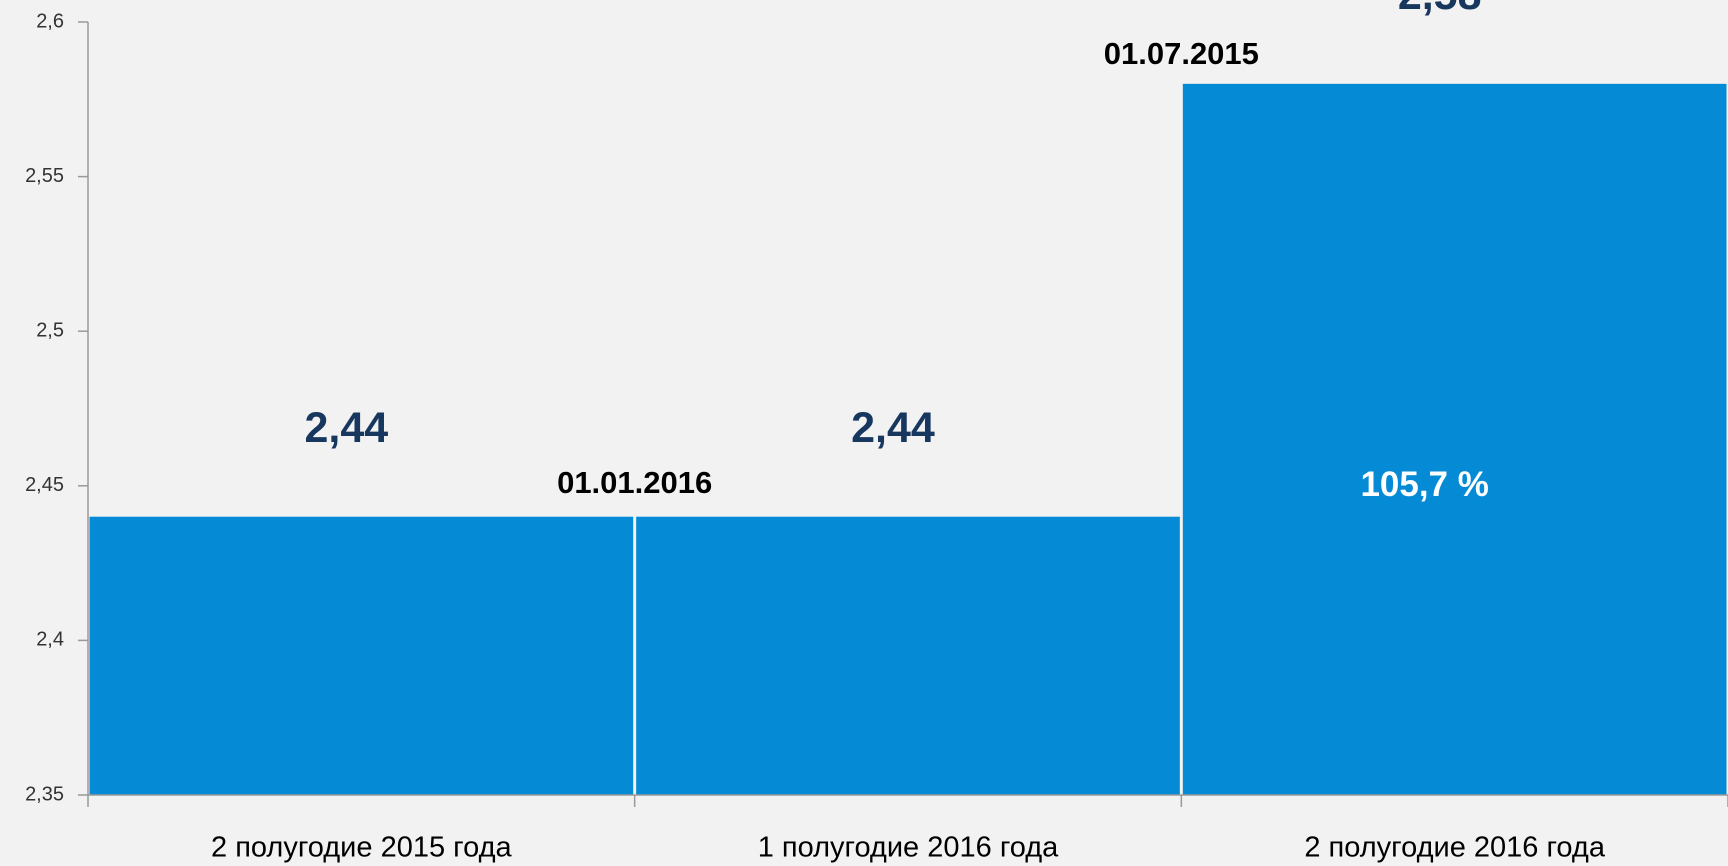 The width and height of the screenshot is (1728, 866). I want to click on y-tick-label: 2,35, so click(44, 794).